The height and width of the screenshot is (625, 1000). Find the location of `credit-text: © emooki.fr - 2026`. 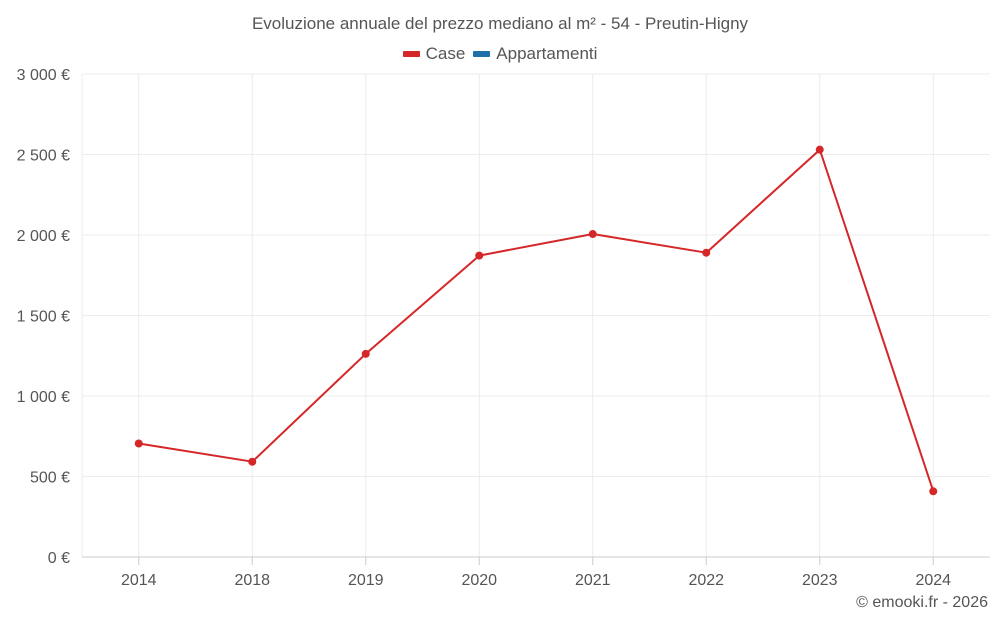

credit-text: © emooki.fr - 2026 is located at coordinates (922, 602).